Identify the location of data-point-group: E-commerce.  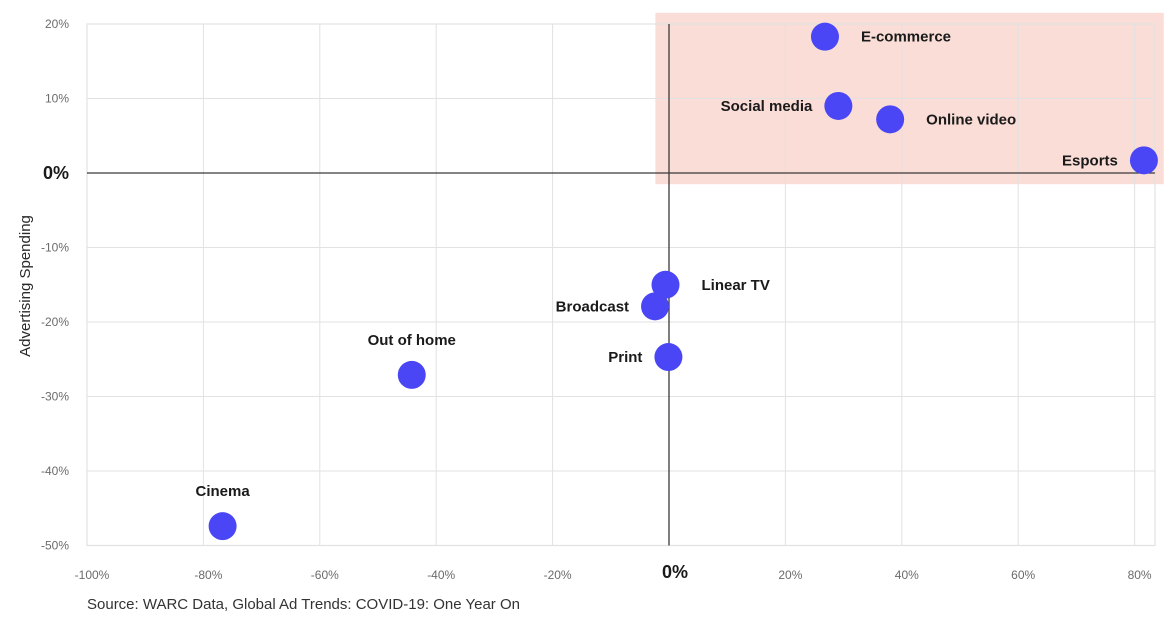
(880, 36).